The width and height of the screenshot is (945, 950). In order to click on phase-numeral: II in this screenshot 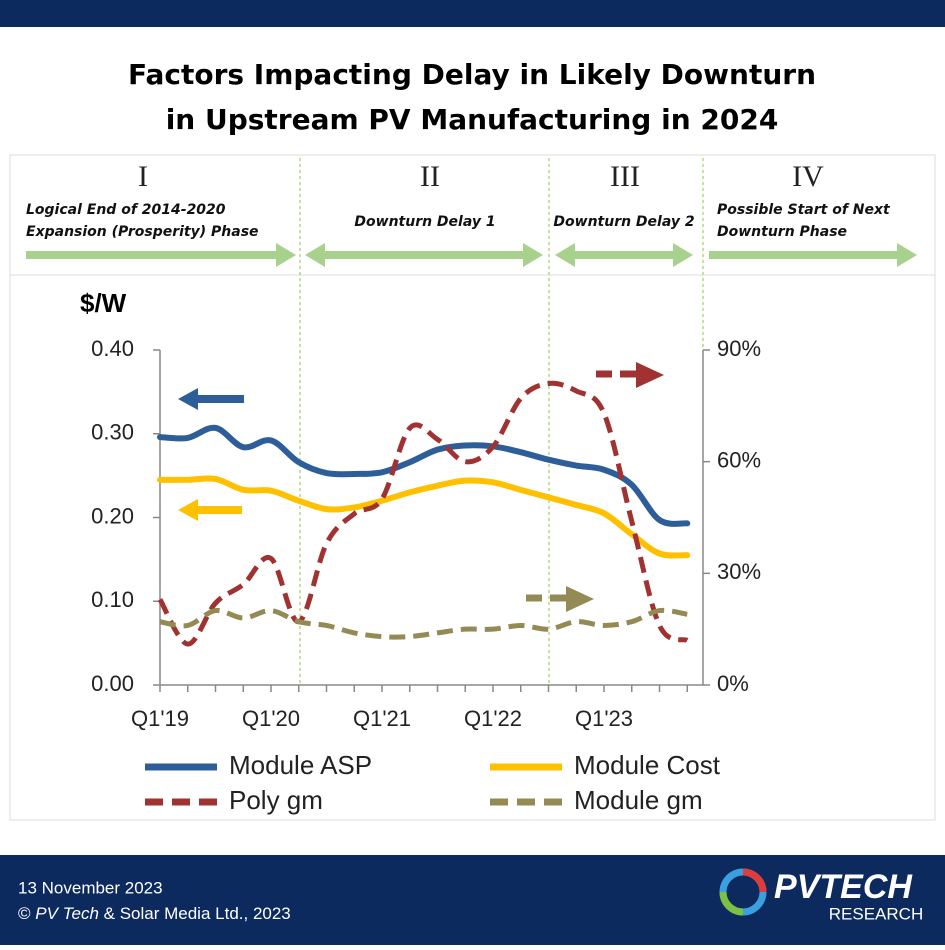, I will do `click(430, 176)`.